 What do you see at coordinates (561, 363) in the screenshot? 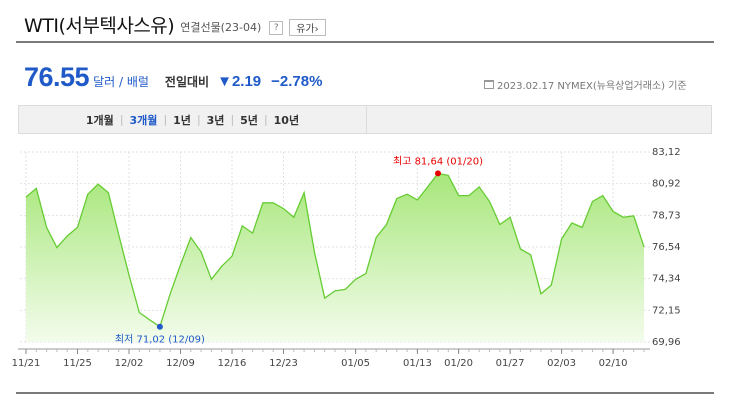
I see `x-tick-label: 02/03` at bounding box center [561, 363].